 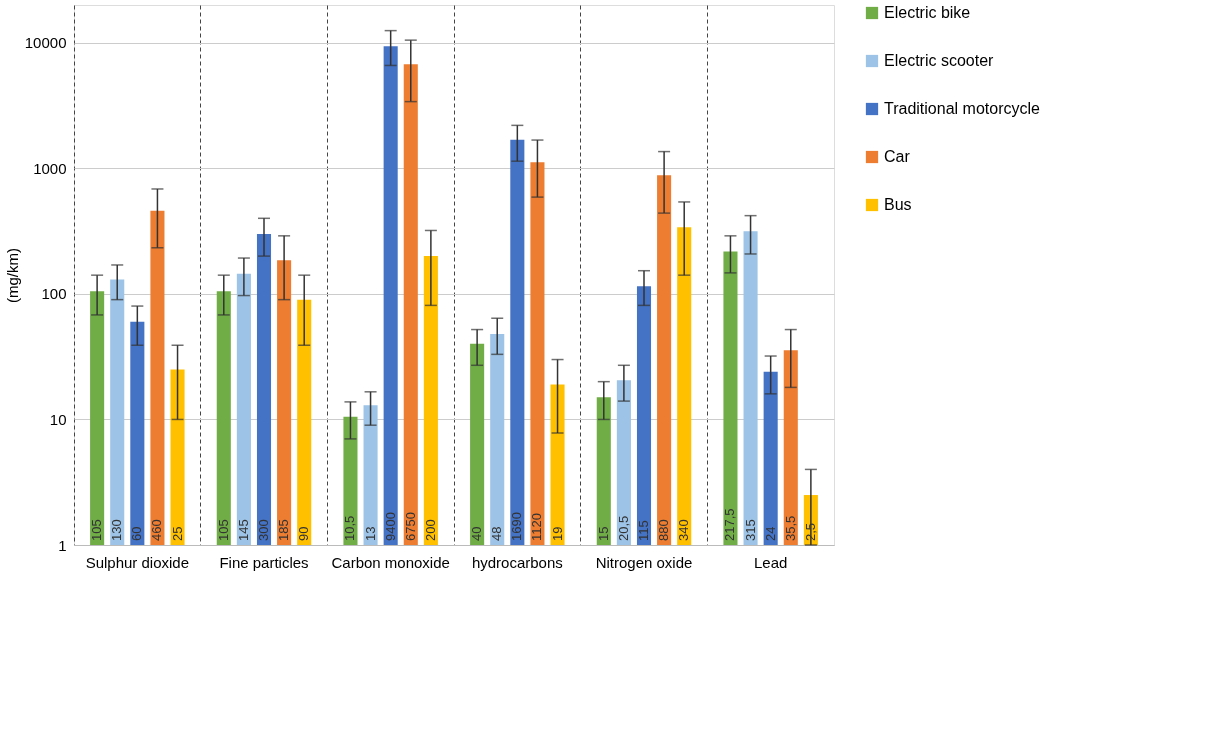 I want to click on data-label: 24, so click(x=770, y=533).